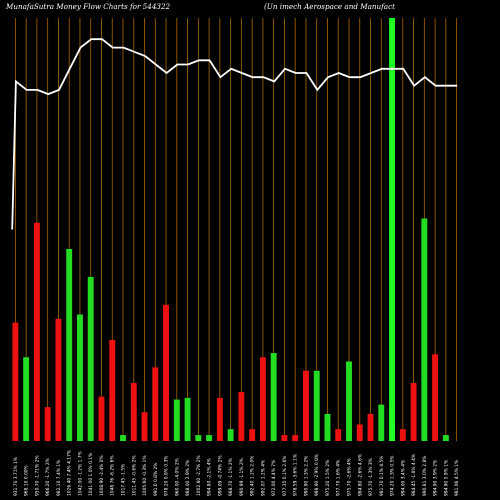 This screenshot has width=500, height=500. I want to click on x-tick-label: 974.20 1.3% 0.5%, so click(393, 476).